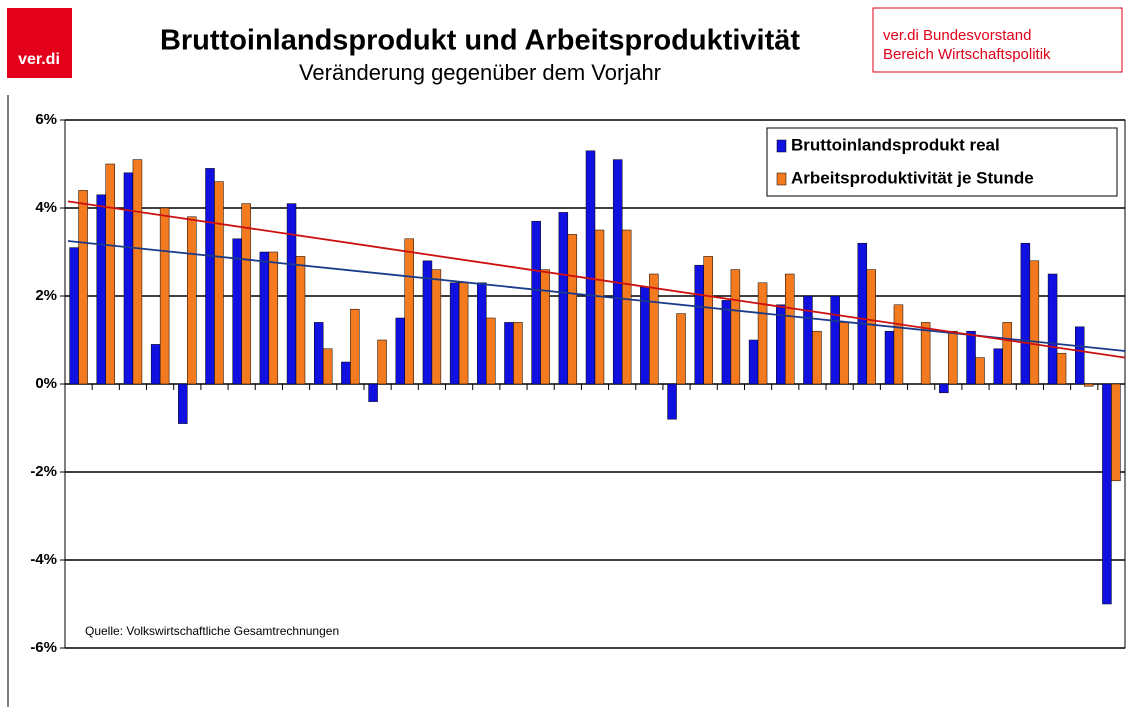 The height and width of the screenshot is (712, 1131). Describe the element at coordinates (480, 72) in the screenshot. I see `subtitle: Veränderung gegenüber dem Vorjahr` at that location.